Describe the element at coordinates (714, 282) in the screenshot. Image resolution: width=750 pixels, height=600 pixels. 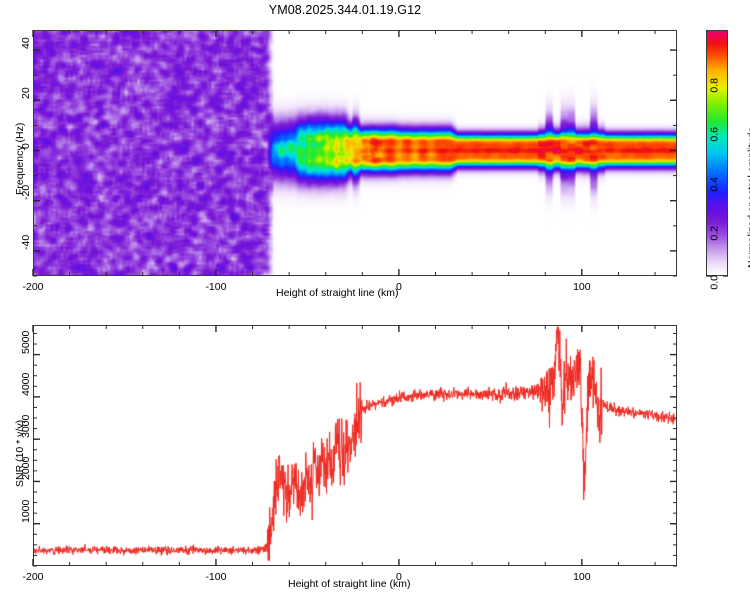
I see `colorbar-tick-label: 0.0` at that location.